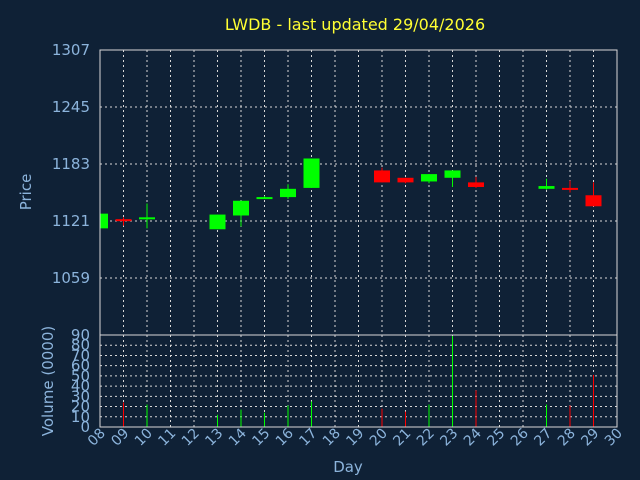 The height and width of the screenshot is (480, 640). I want to click on volume-tick-label: 40, so click(80, 386).